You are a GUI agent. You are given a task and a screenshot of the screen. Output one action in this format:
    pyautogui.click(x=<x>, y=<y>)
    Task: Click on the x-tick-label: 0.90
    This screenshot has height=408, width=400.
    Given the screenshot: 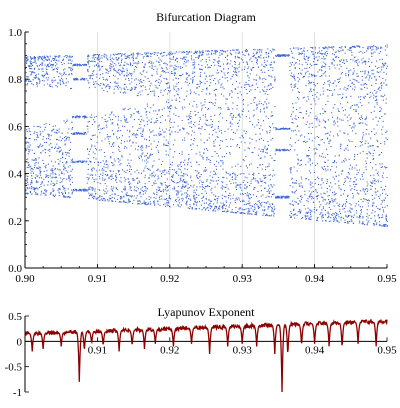 What is the action you would take?
    pyautogui.click(x=25, y=279)
    